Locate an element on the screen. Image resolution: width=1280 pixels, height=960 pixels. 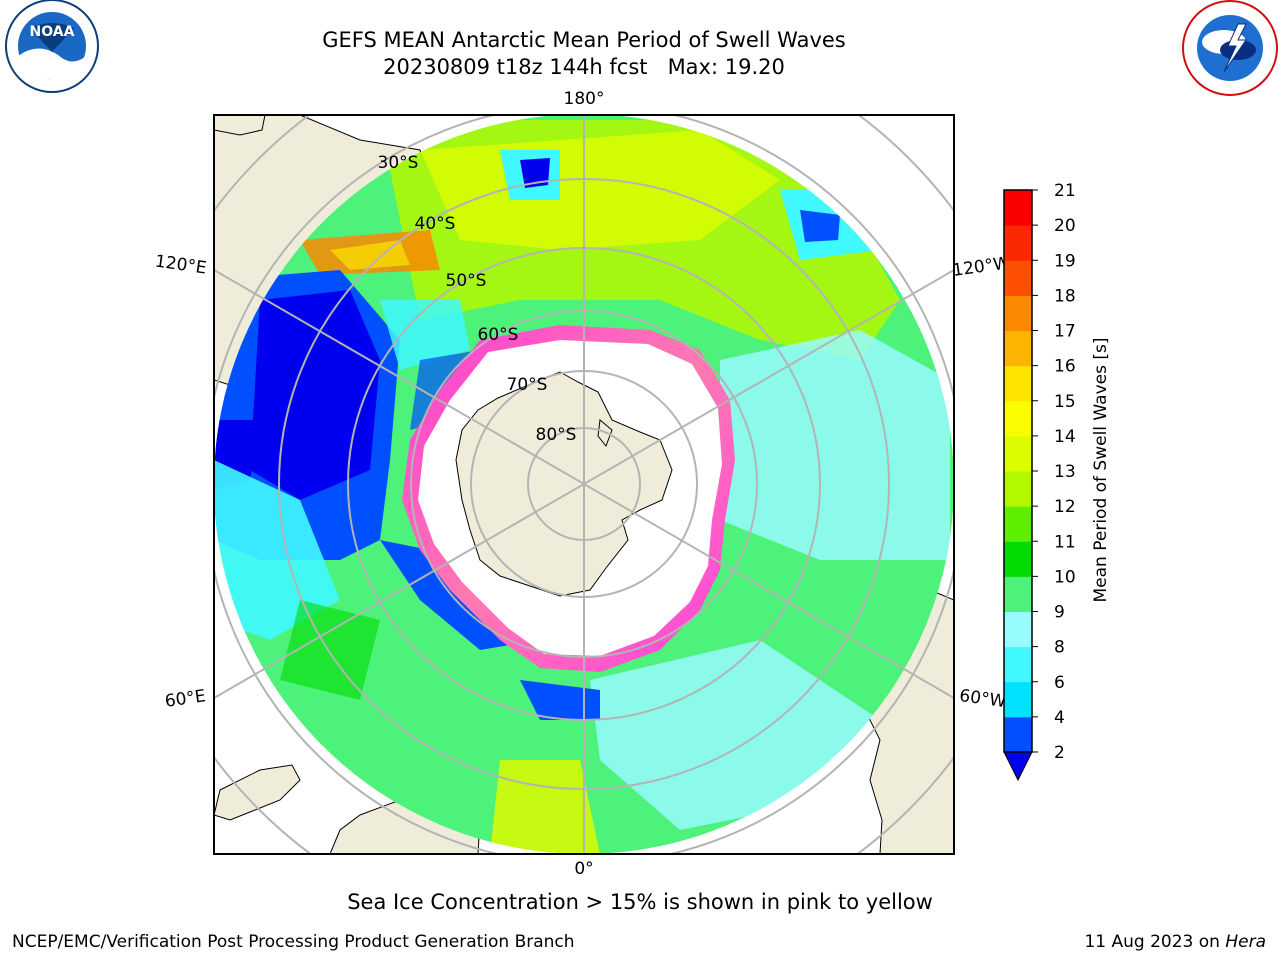
colorbar-tick-label: 8 is located at coordinates (1059, 648).